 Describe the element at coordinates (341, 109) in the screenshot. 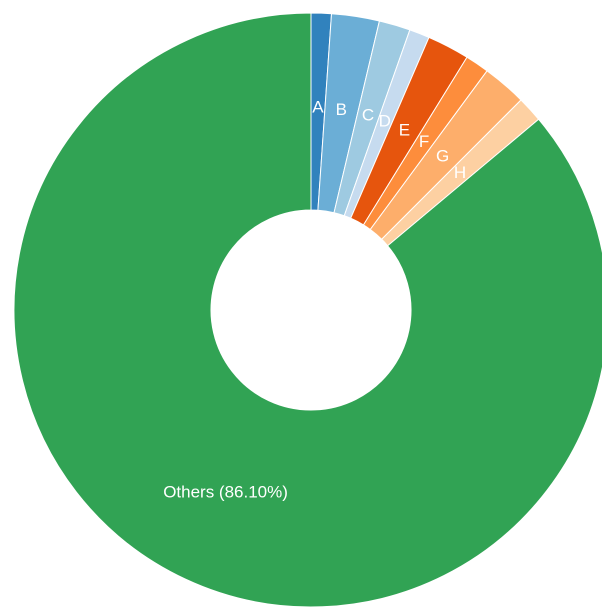

I see `slice-label: B` at that location.